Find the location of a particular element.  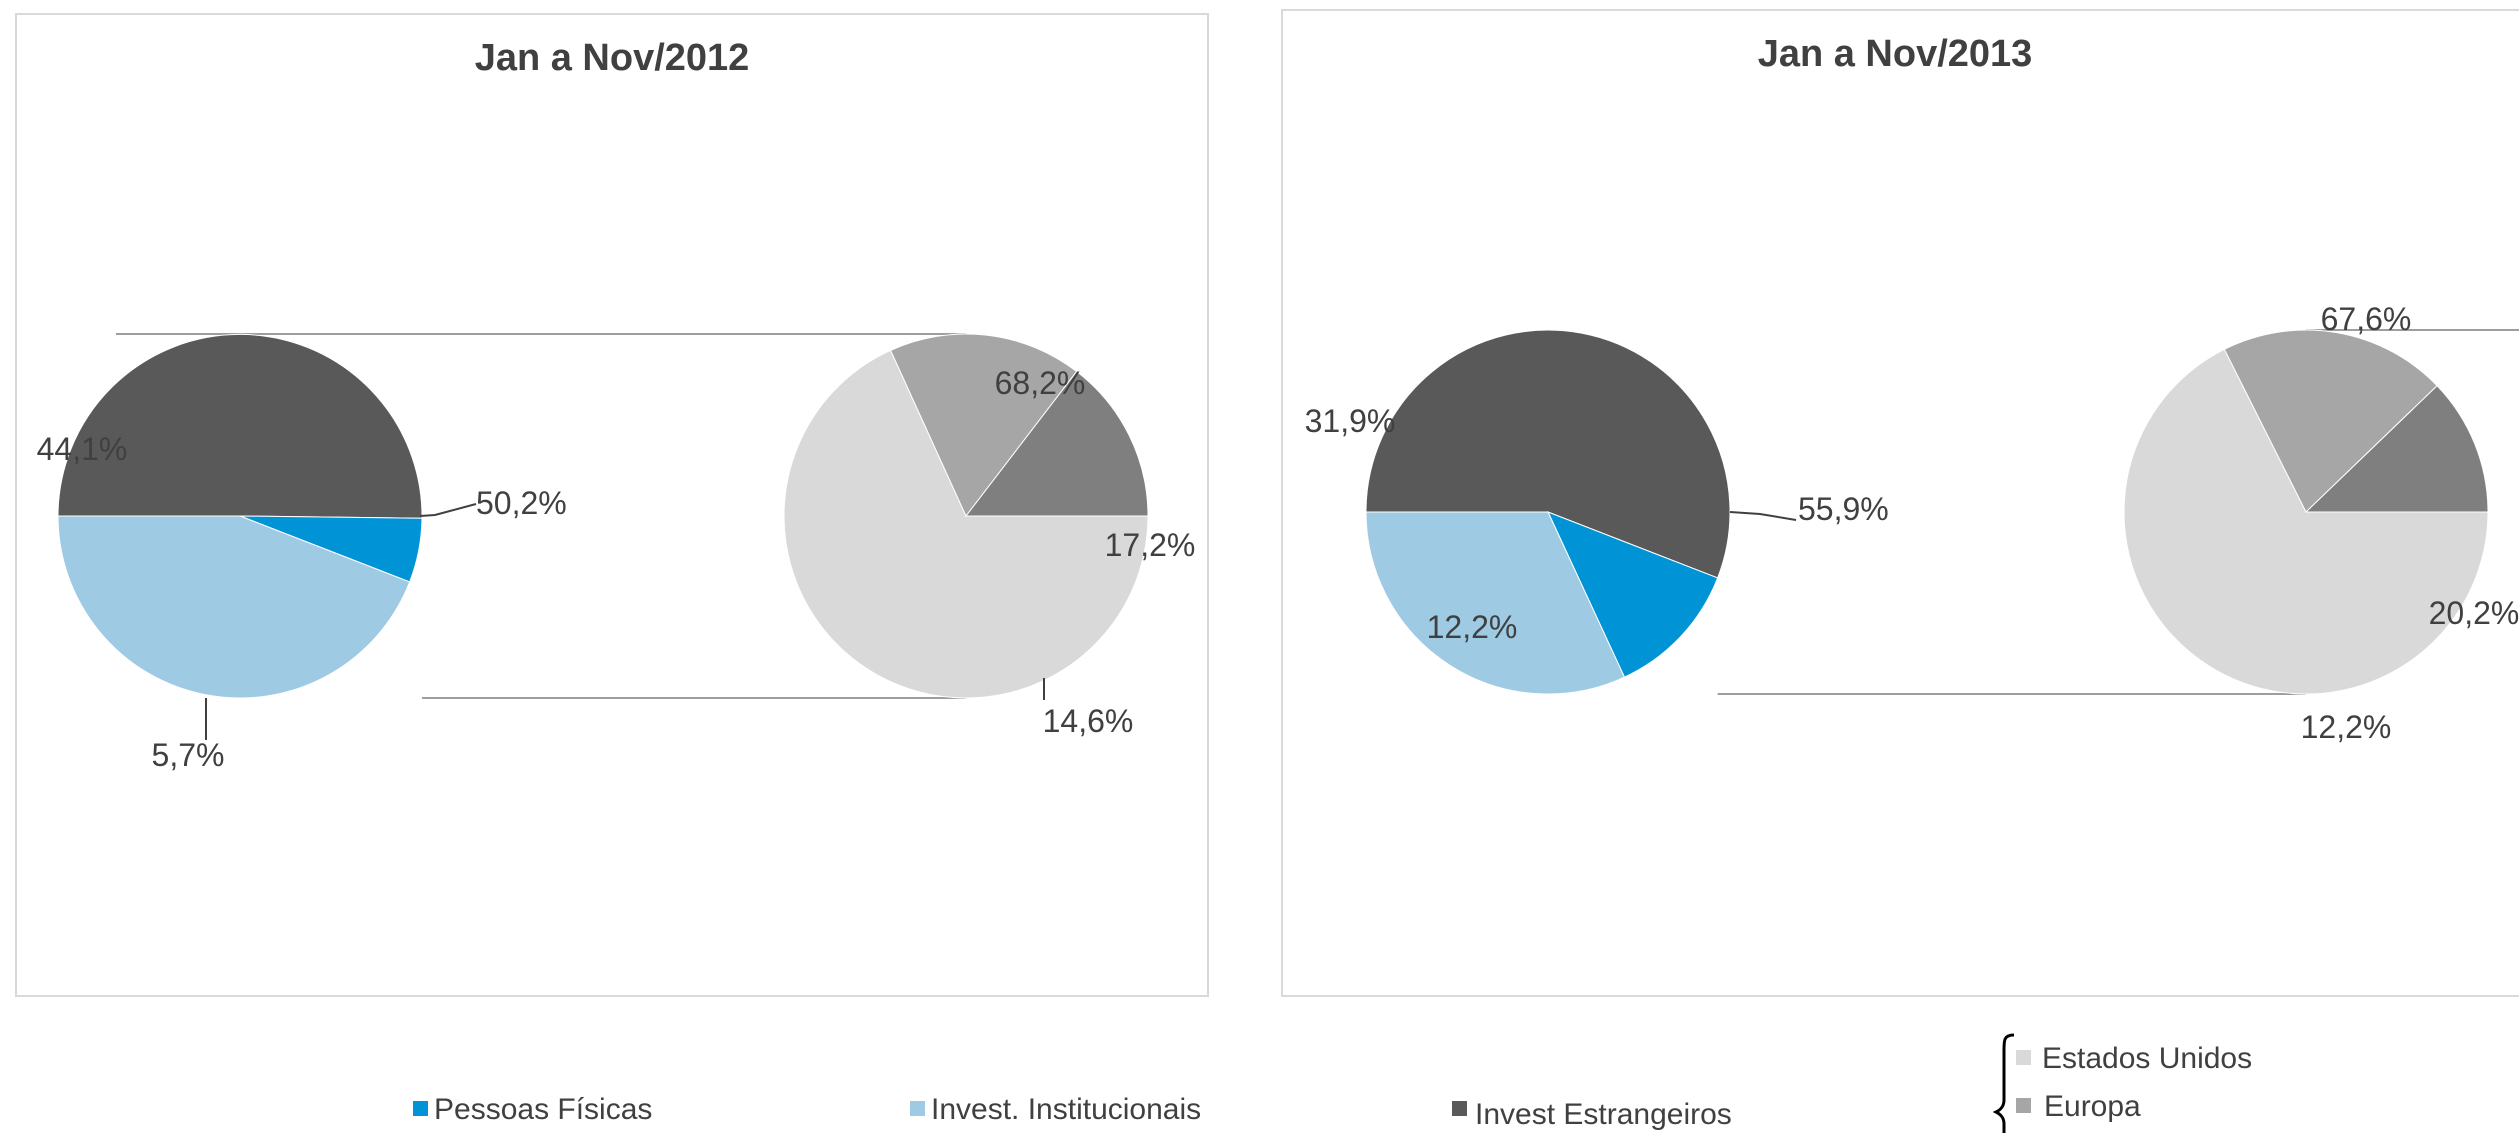

legend-item-europa: Europa is located at coordinates (2078, 1106).